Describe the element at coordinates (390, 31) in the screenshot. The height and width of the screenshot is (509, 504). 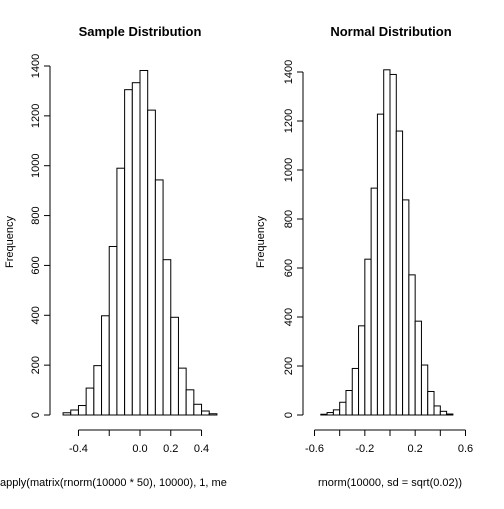
I see `chart-title: Normal Distribution` at that location.